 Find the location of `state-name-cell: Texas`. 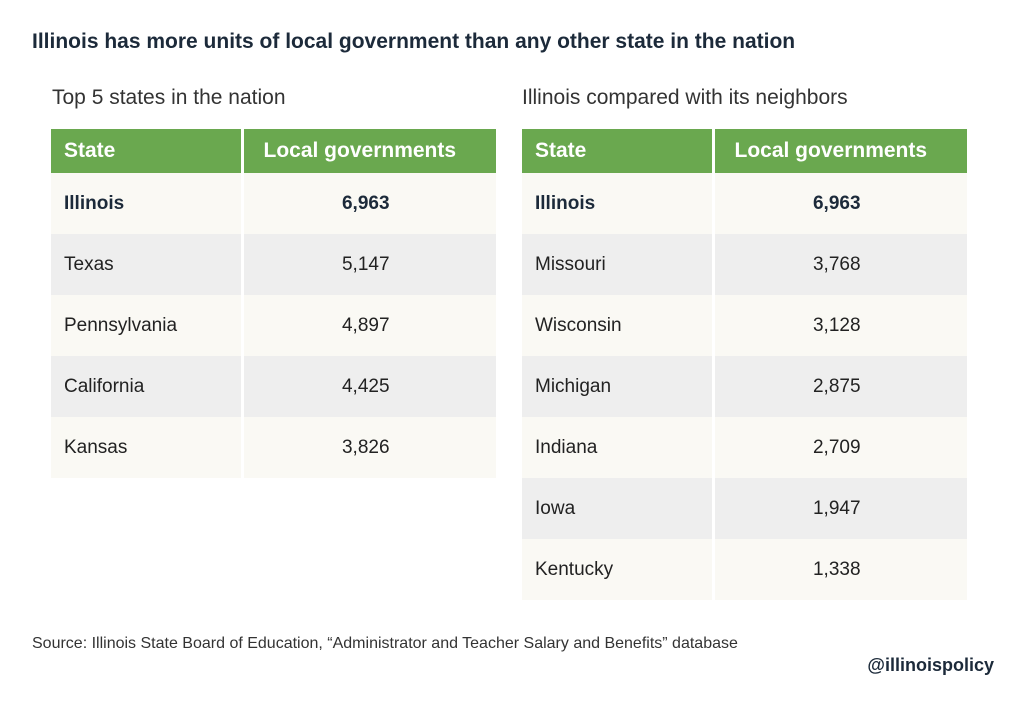

state-name-cell: Texas is located at coordinates (147, 264).